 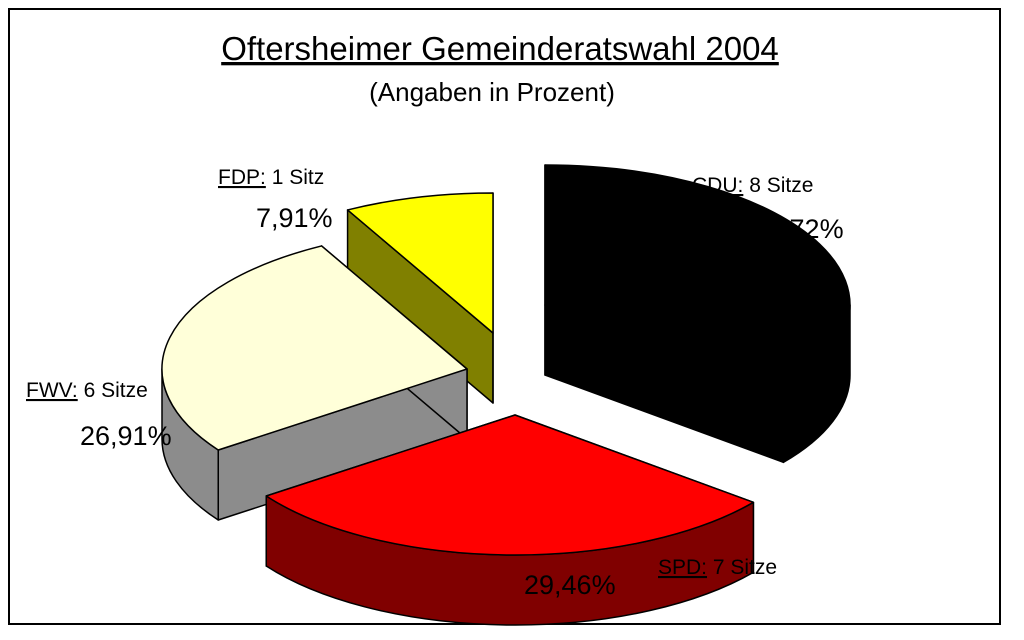 I want to click on fwv-label: FWV: 6 Sitze, so click(x=87, y=390).